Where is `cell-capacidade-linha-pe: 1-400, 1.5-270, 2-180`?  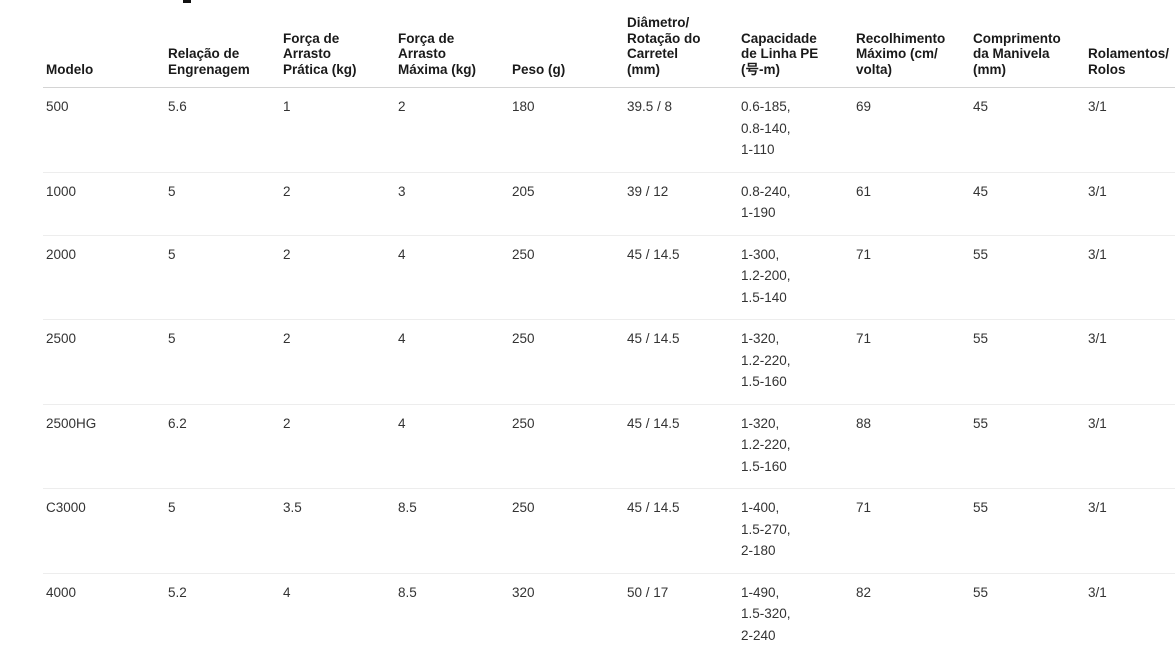
cell-capacidade-linha-pe: 1-400, 1.5-270, 2-180 is located at coordinates (795, 531).